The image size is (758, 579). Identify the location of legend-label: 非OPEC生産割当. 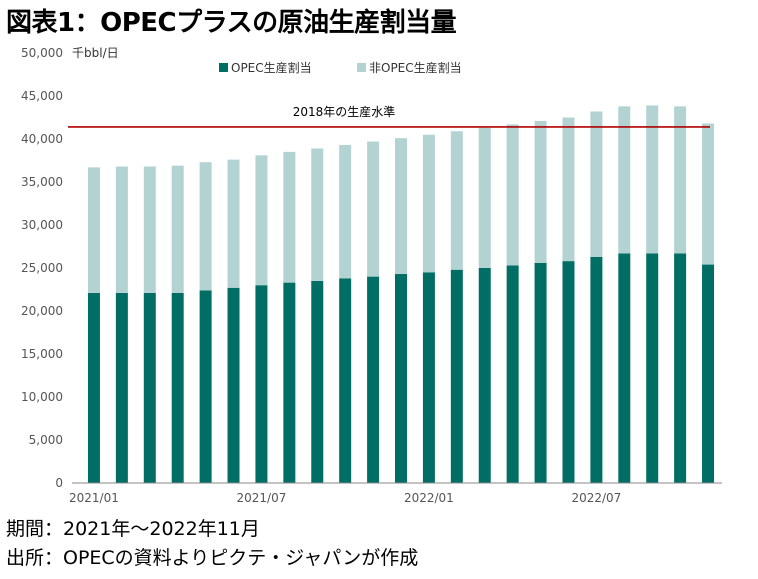
(415, 67).